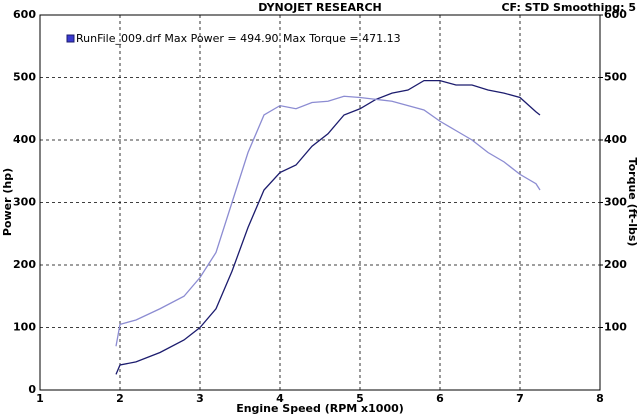 This screenshot has width=640, height=416. Describe the element at coordinates (615, 202) in the screenshot. I see `y2-tick-label: 300` at that location.